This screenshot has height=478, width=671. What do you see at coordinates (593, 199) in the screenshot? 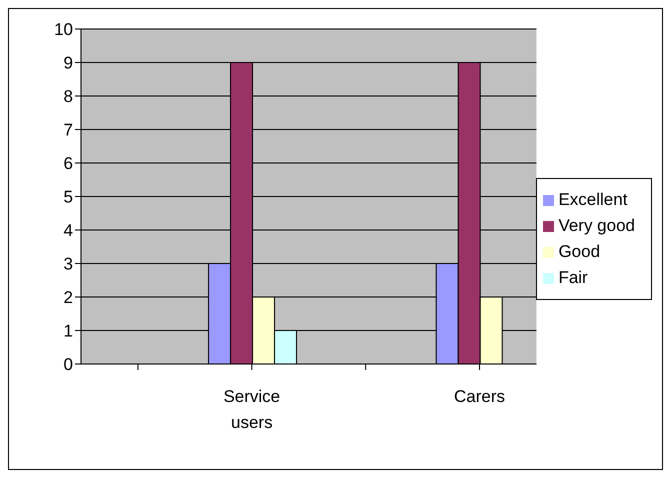
I see `legend-label: Excellent` at bounding box center [593, 199].